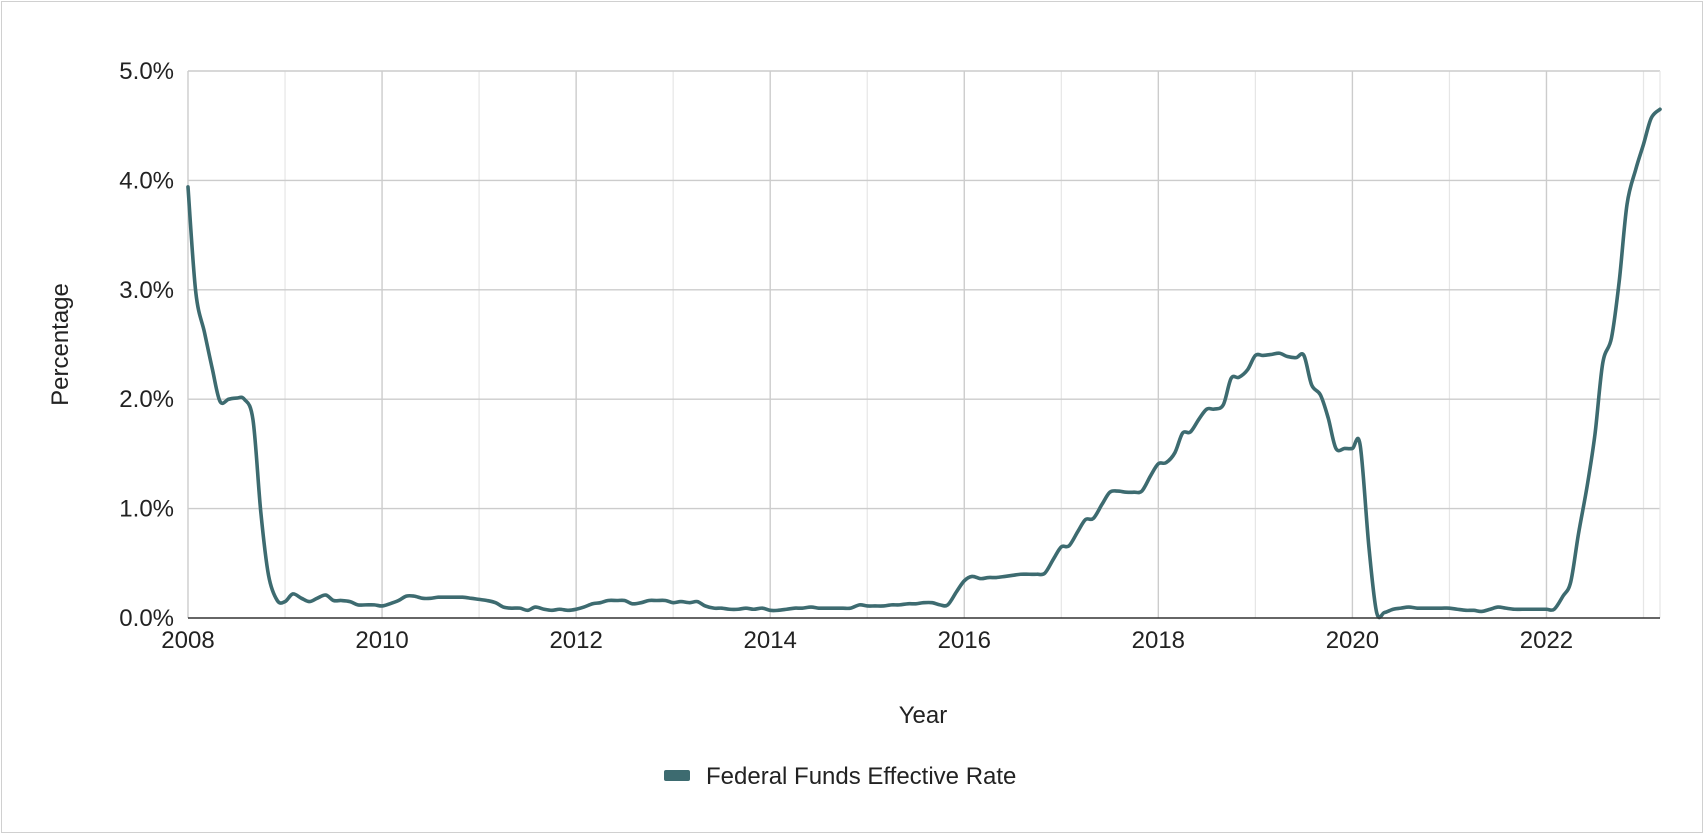 The image size is (1706, 836). What do you see at coordinates (60, 344) in the screenshot?
I see `y-axis-title: Percentage` at bounding box center [60, 344].